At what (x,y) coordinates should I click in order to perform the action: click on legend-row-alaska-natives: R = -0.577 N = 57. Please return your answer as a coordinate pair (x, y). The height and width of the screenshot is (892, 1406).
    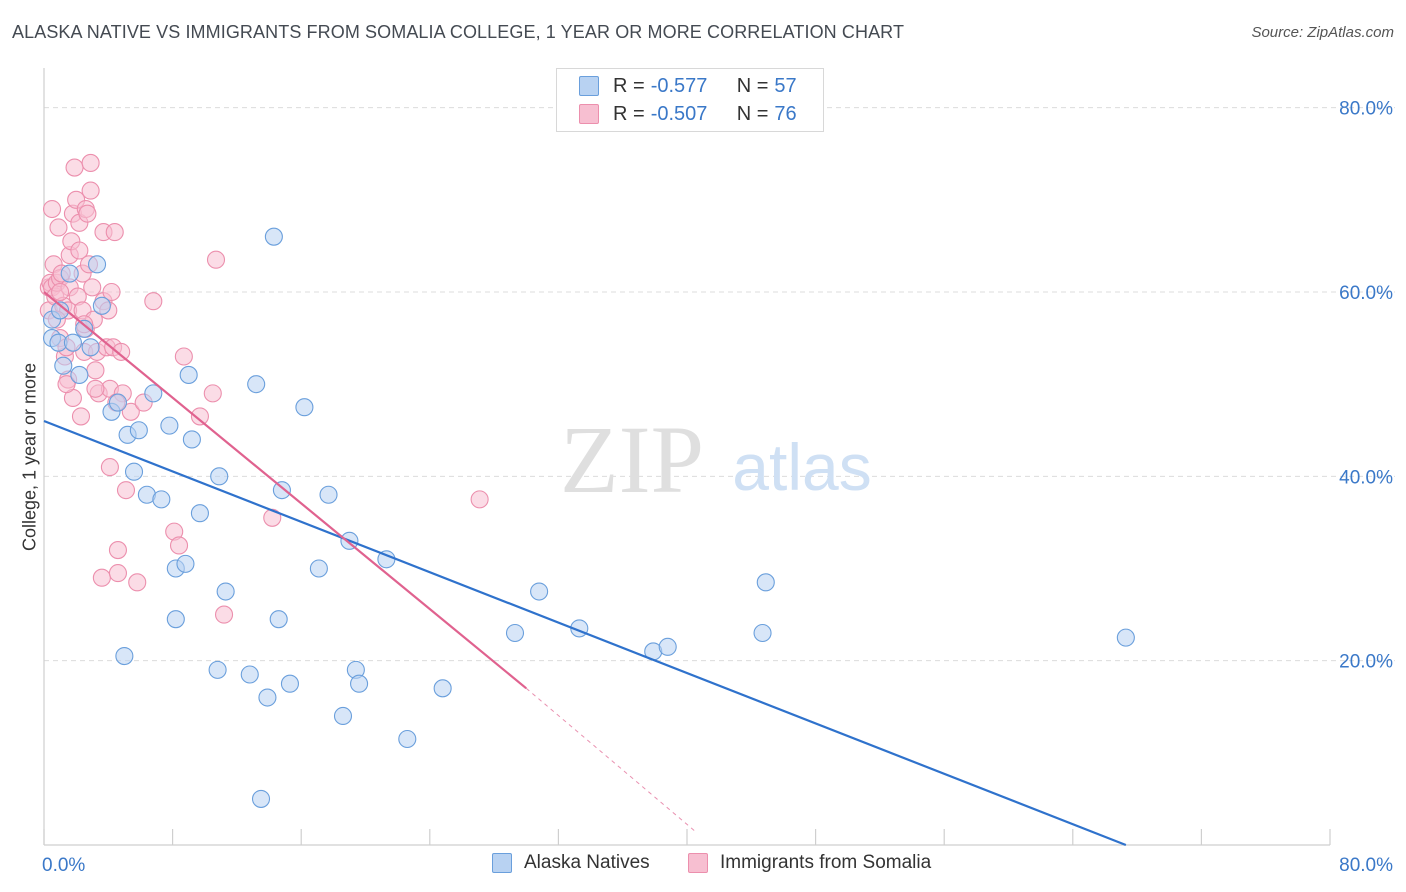
    Looking at the image, I should click on (688, 86).